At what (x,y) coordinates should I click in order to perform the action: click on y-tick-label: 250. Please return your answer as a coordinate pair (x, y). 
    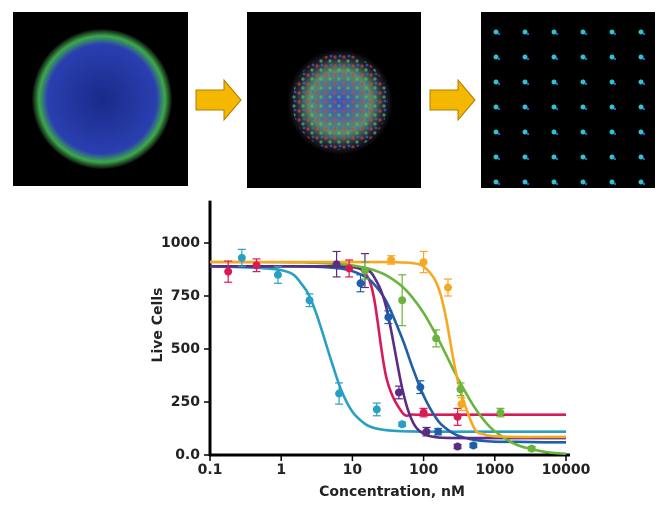
    Looking at the image, I should click on (185, 402).